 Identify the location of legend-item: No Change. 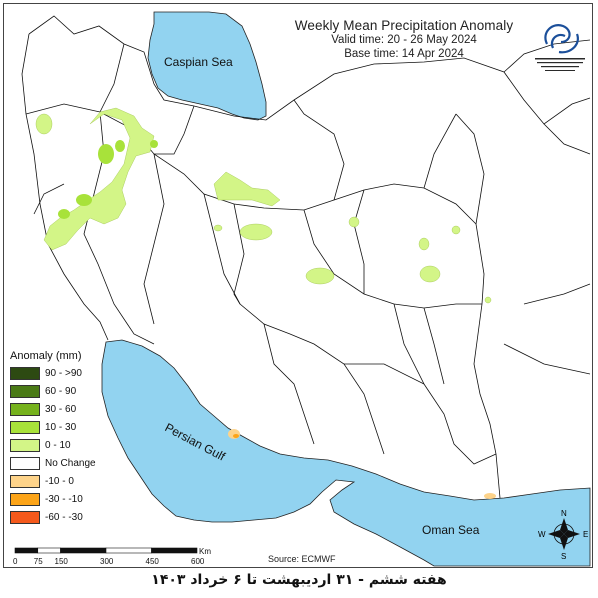
(60, 463).